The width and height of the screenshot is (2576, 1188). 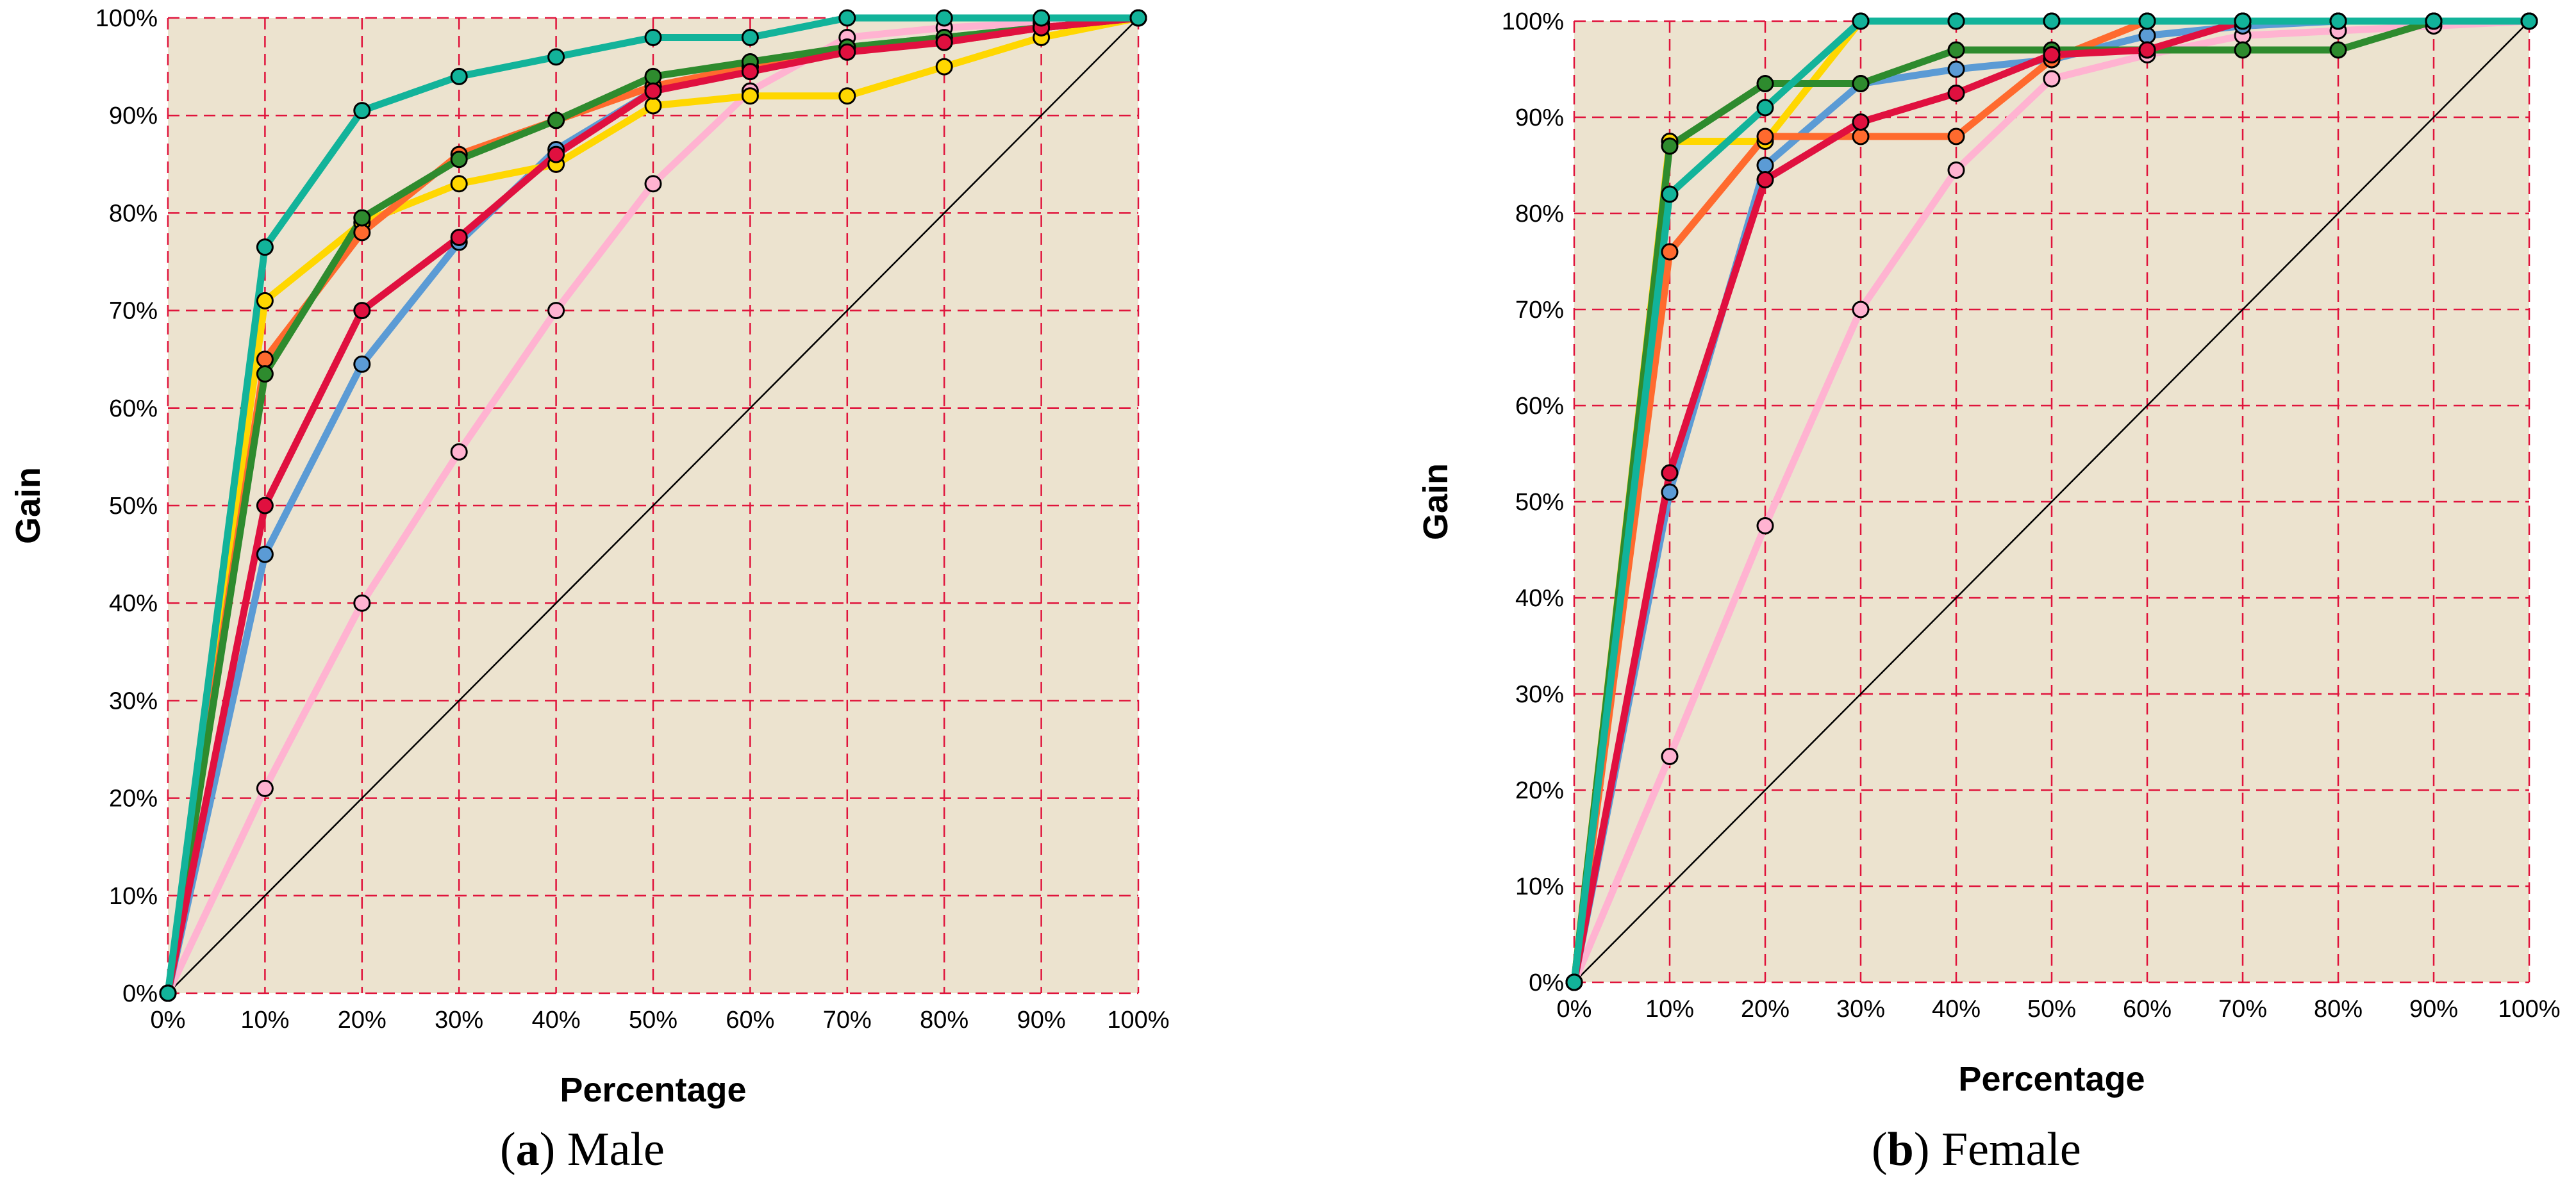 I want to click on x-tick-label-female: 100%, so click(x=2529, y=1009).